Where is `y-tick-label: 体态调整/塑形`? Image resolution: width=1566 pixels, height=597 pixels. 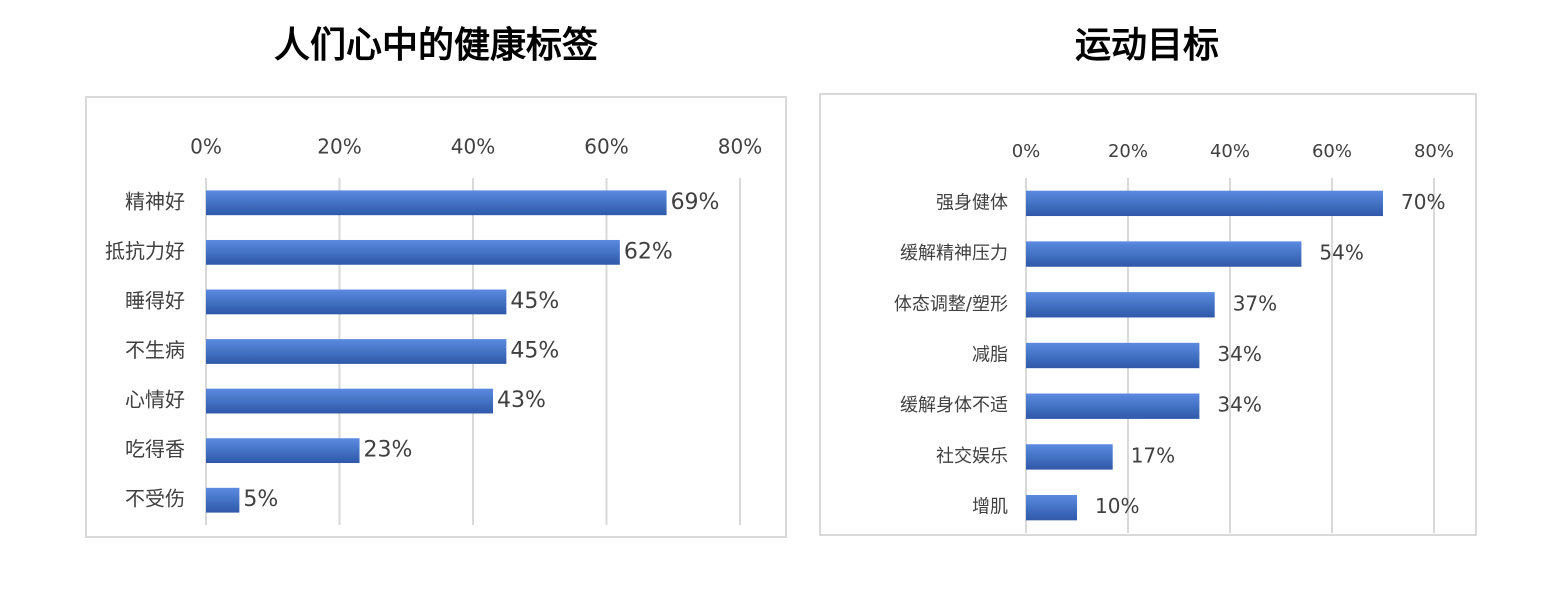 y-tick-label: 体态调整/塑形 is located at coordinates (951, 304).